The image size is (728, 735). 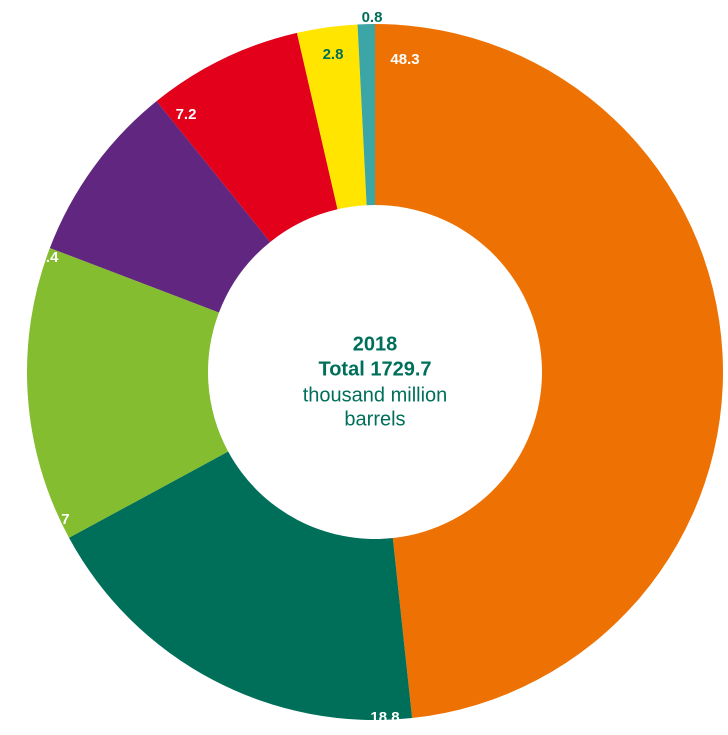 What do you see at coordinates (375, 344) in the screenshot?
I see `center-year: 2018` at bounding box center [375, 344].